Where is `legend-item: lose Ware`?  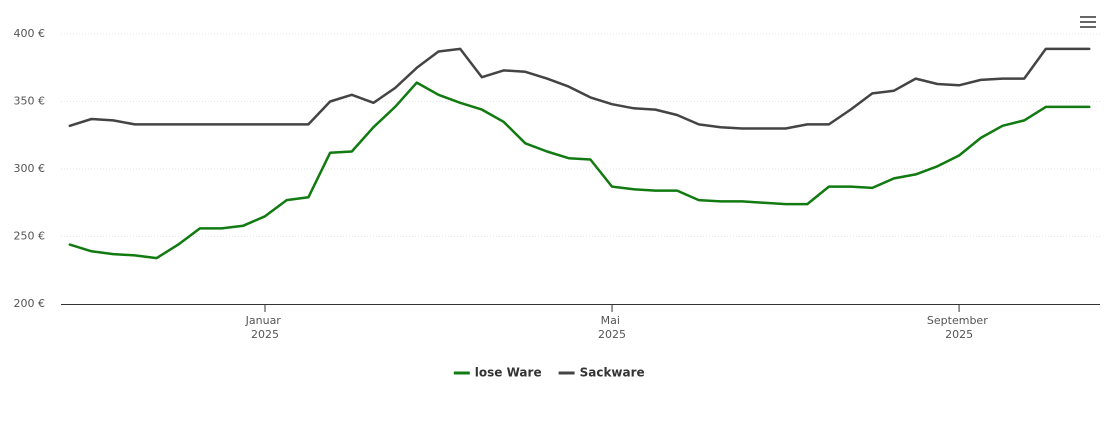 legend-item: lose Ware is located at coordinates (497, 373).